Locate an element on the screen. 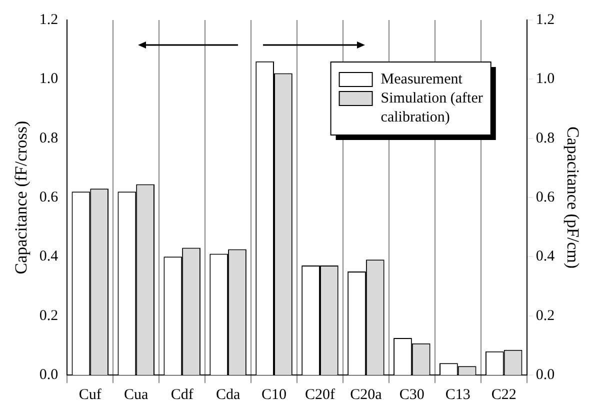 This screenshot has height=415, width=598. legend-label: Measurement is located at coordinates (422, 79).